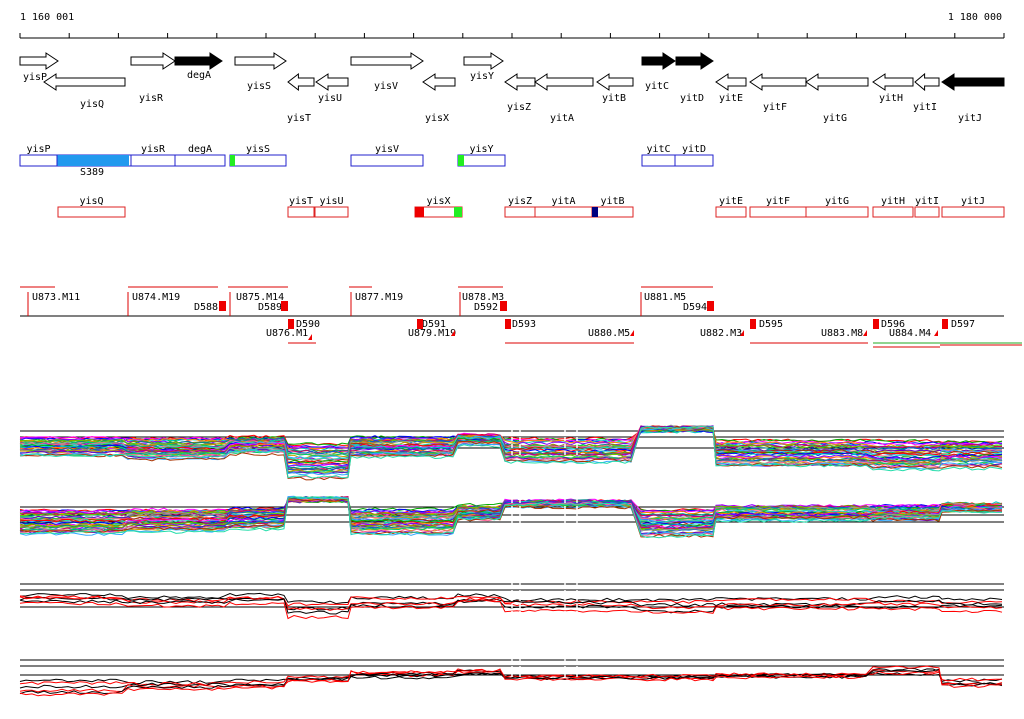 This screenshot has width=1024, height=719. I want to click on segment-u873-m11-label: U873.M11, so click(56, 297).